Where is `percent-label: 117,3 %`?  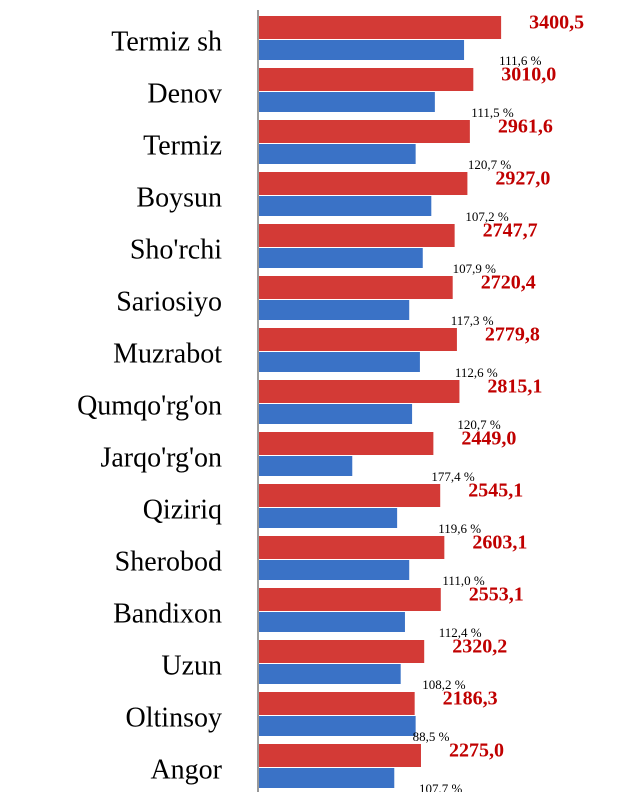
percent-label: 117,3 % is located at coordinates (472, 320).